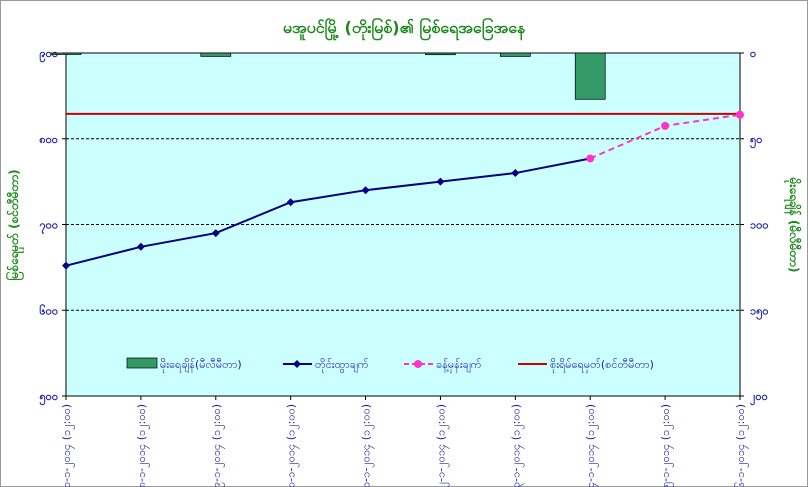  Describe the element at coordinates (342, 365) in the screenshot. I see `legend-label-observed: တိုင်းထွာချက်` at that location.